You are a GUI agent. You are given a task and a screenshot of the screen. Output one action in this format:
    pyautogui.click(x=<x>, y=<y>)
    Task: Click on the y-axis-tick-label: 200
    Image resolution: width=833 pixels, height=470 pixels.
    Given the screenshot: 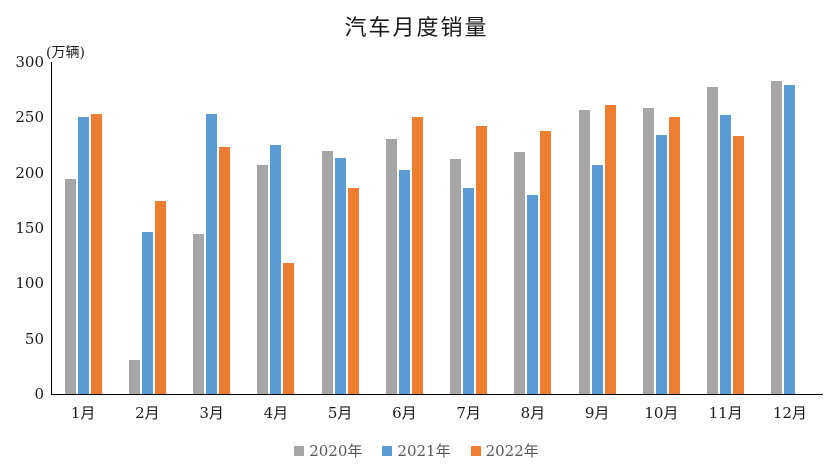 What is the action you would take?
    pyautogui.click(x=29, y=172)
    